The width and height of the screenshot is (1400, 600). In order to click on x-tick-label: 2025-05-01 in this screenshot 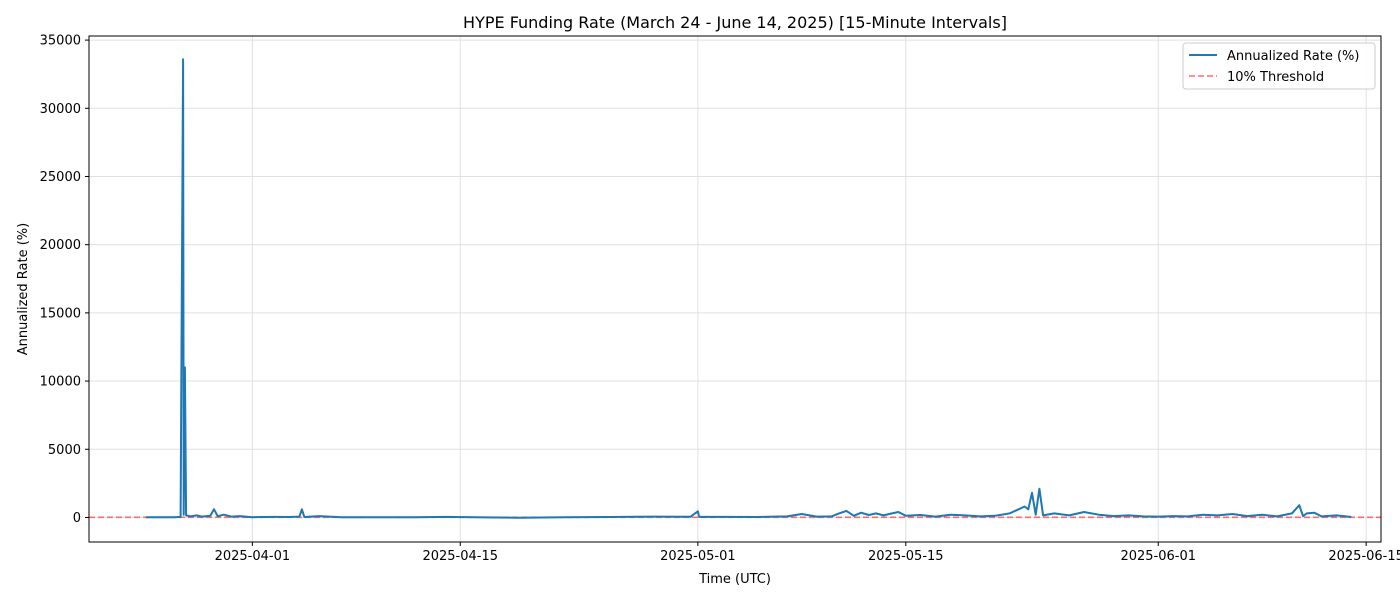, I will do `click(698, 556)`.